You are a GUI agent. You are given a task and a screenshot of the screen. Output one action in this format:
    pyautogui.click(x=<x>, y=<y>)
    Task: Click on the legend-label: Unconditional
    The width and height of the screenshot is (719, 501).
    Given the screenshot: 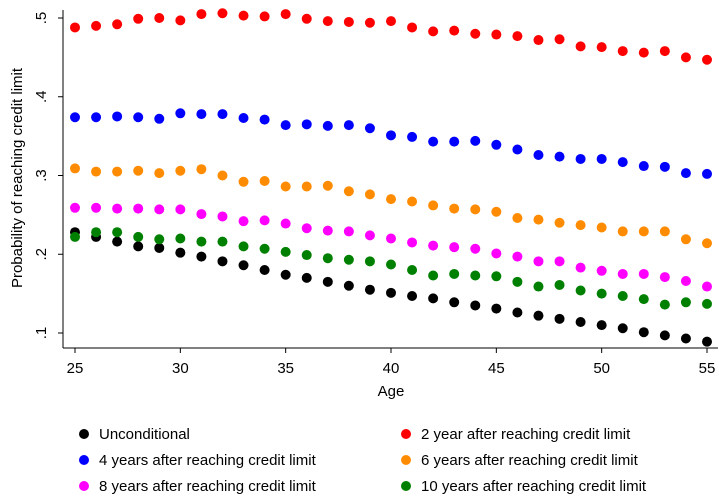 What is the action you would take?
    pyautogui.click(x=144, y=434)
    